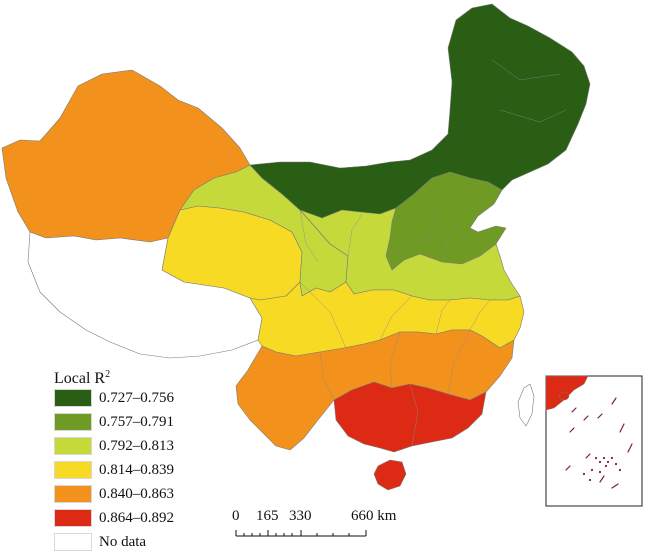  What do you see at coordinates (594, 441) in the screenshot?
I see `south-china-sea-inset` at bounding box center [594, 441].